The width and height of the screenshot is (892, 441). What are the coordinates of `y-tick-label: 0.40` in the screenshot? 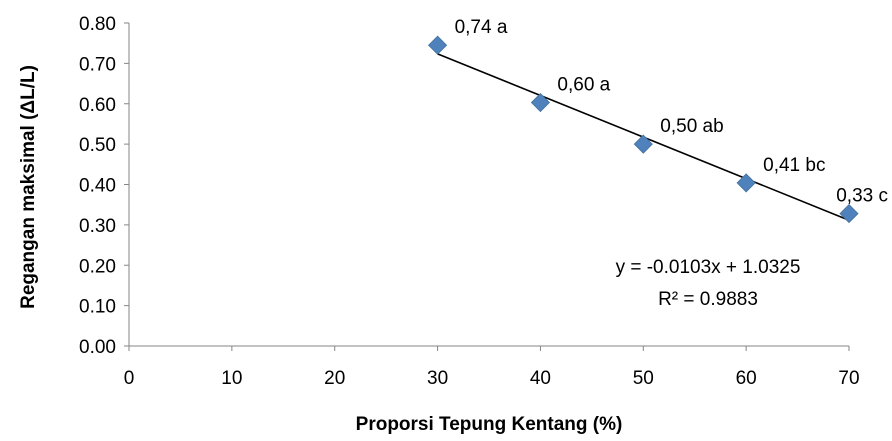 It's located at (97, 186).